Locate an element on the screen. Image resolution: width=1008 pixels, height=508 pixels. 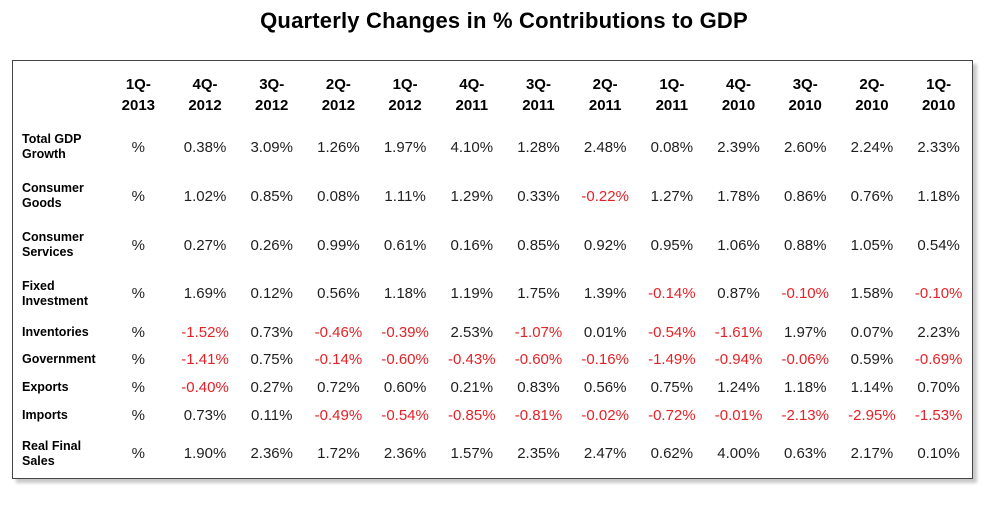
column-header: 3Q- 2010 is located at coordinates (805, 95).